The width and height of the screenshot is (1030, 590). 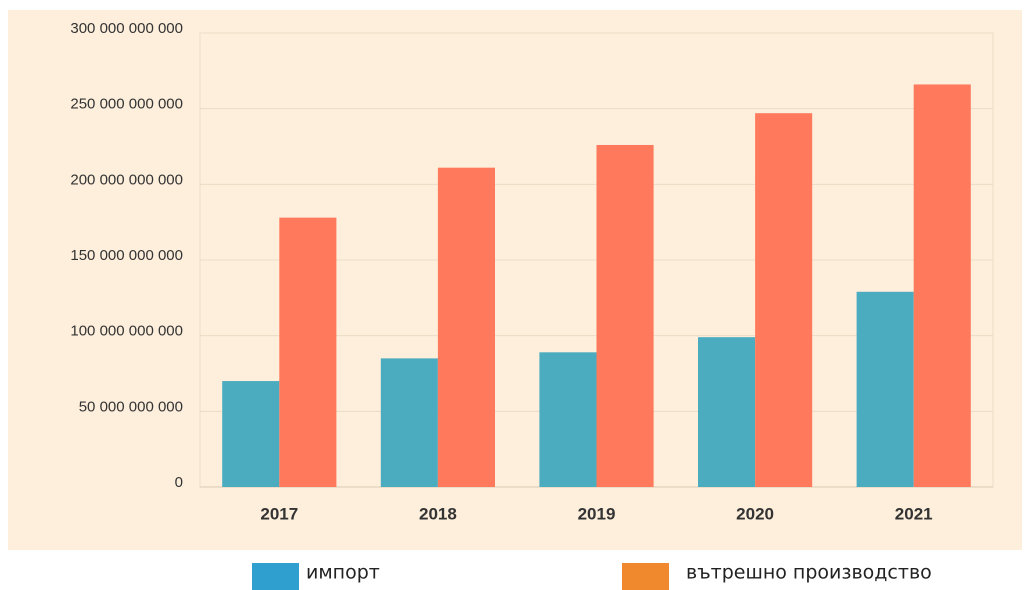 I want to click on y-tick-label: 0, so click(x=179, y=482).